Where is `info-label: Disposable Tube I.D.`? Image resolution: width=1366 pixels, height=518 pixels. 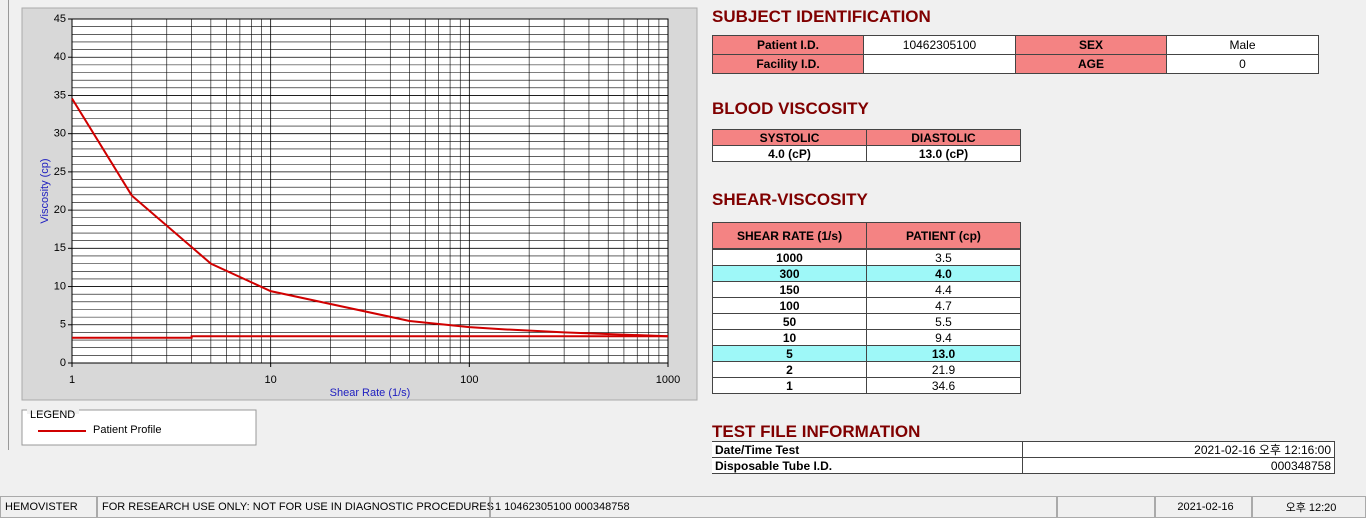
info-label: Disposable Tube I.D. is located at coordinates (867, 465).